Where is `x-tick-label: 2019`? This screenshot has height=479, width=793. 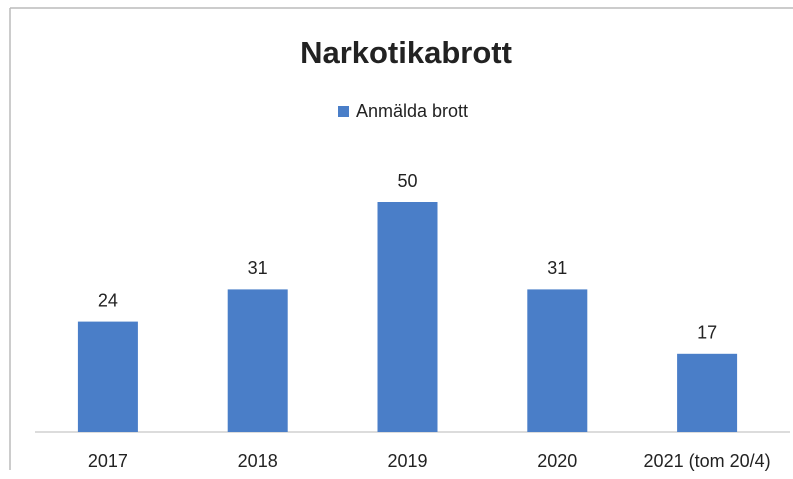
x-tick-label: 2019 is located at coordinates (407, 461).